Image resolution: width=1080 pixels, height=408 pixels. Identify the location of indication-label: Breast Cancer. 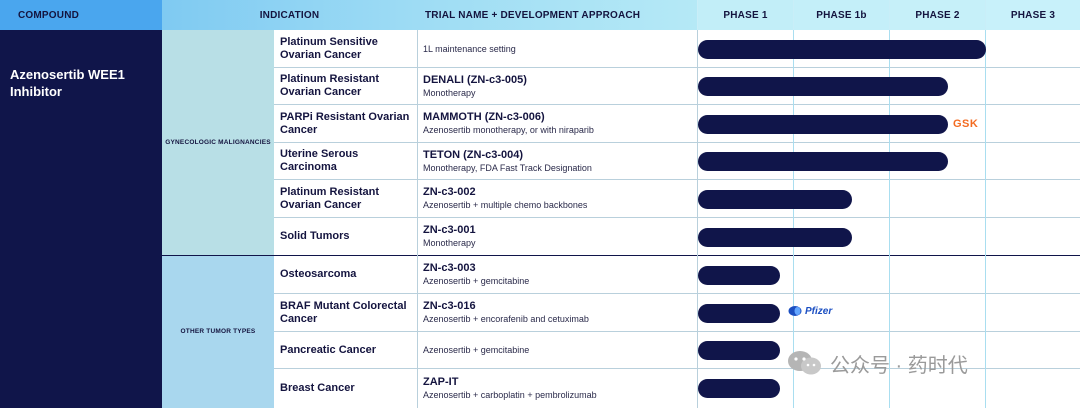
(317, 388).